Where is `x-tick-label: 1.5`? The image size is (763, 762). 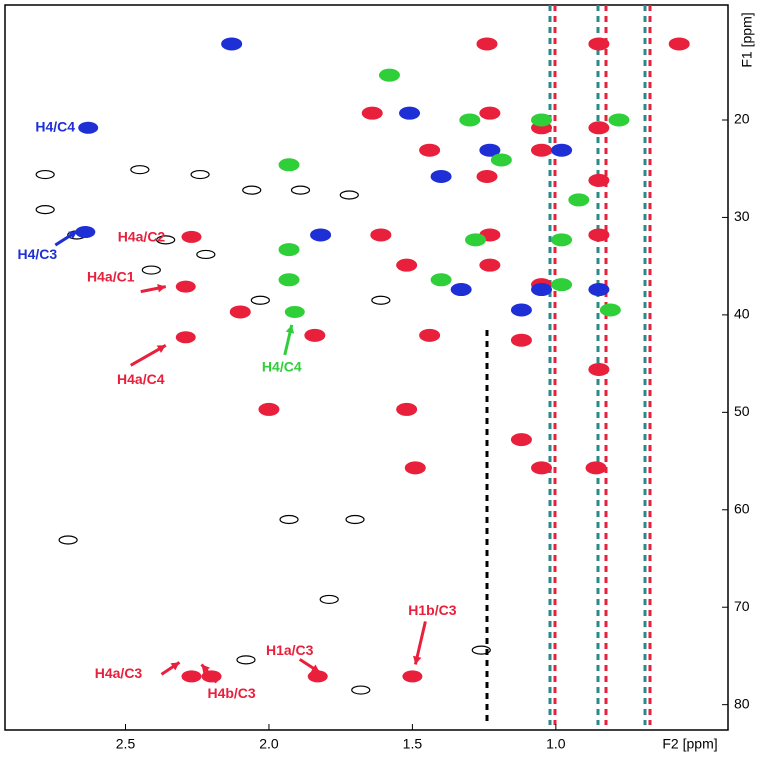 x-tick-label: 1.5 is located at coordinates (413, 744).